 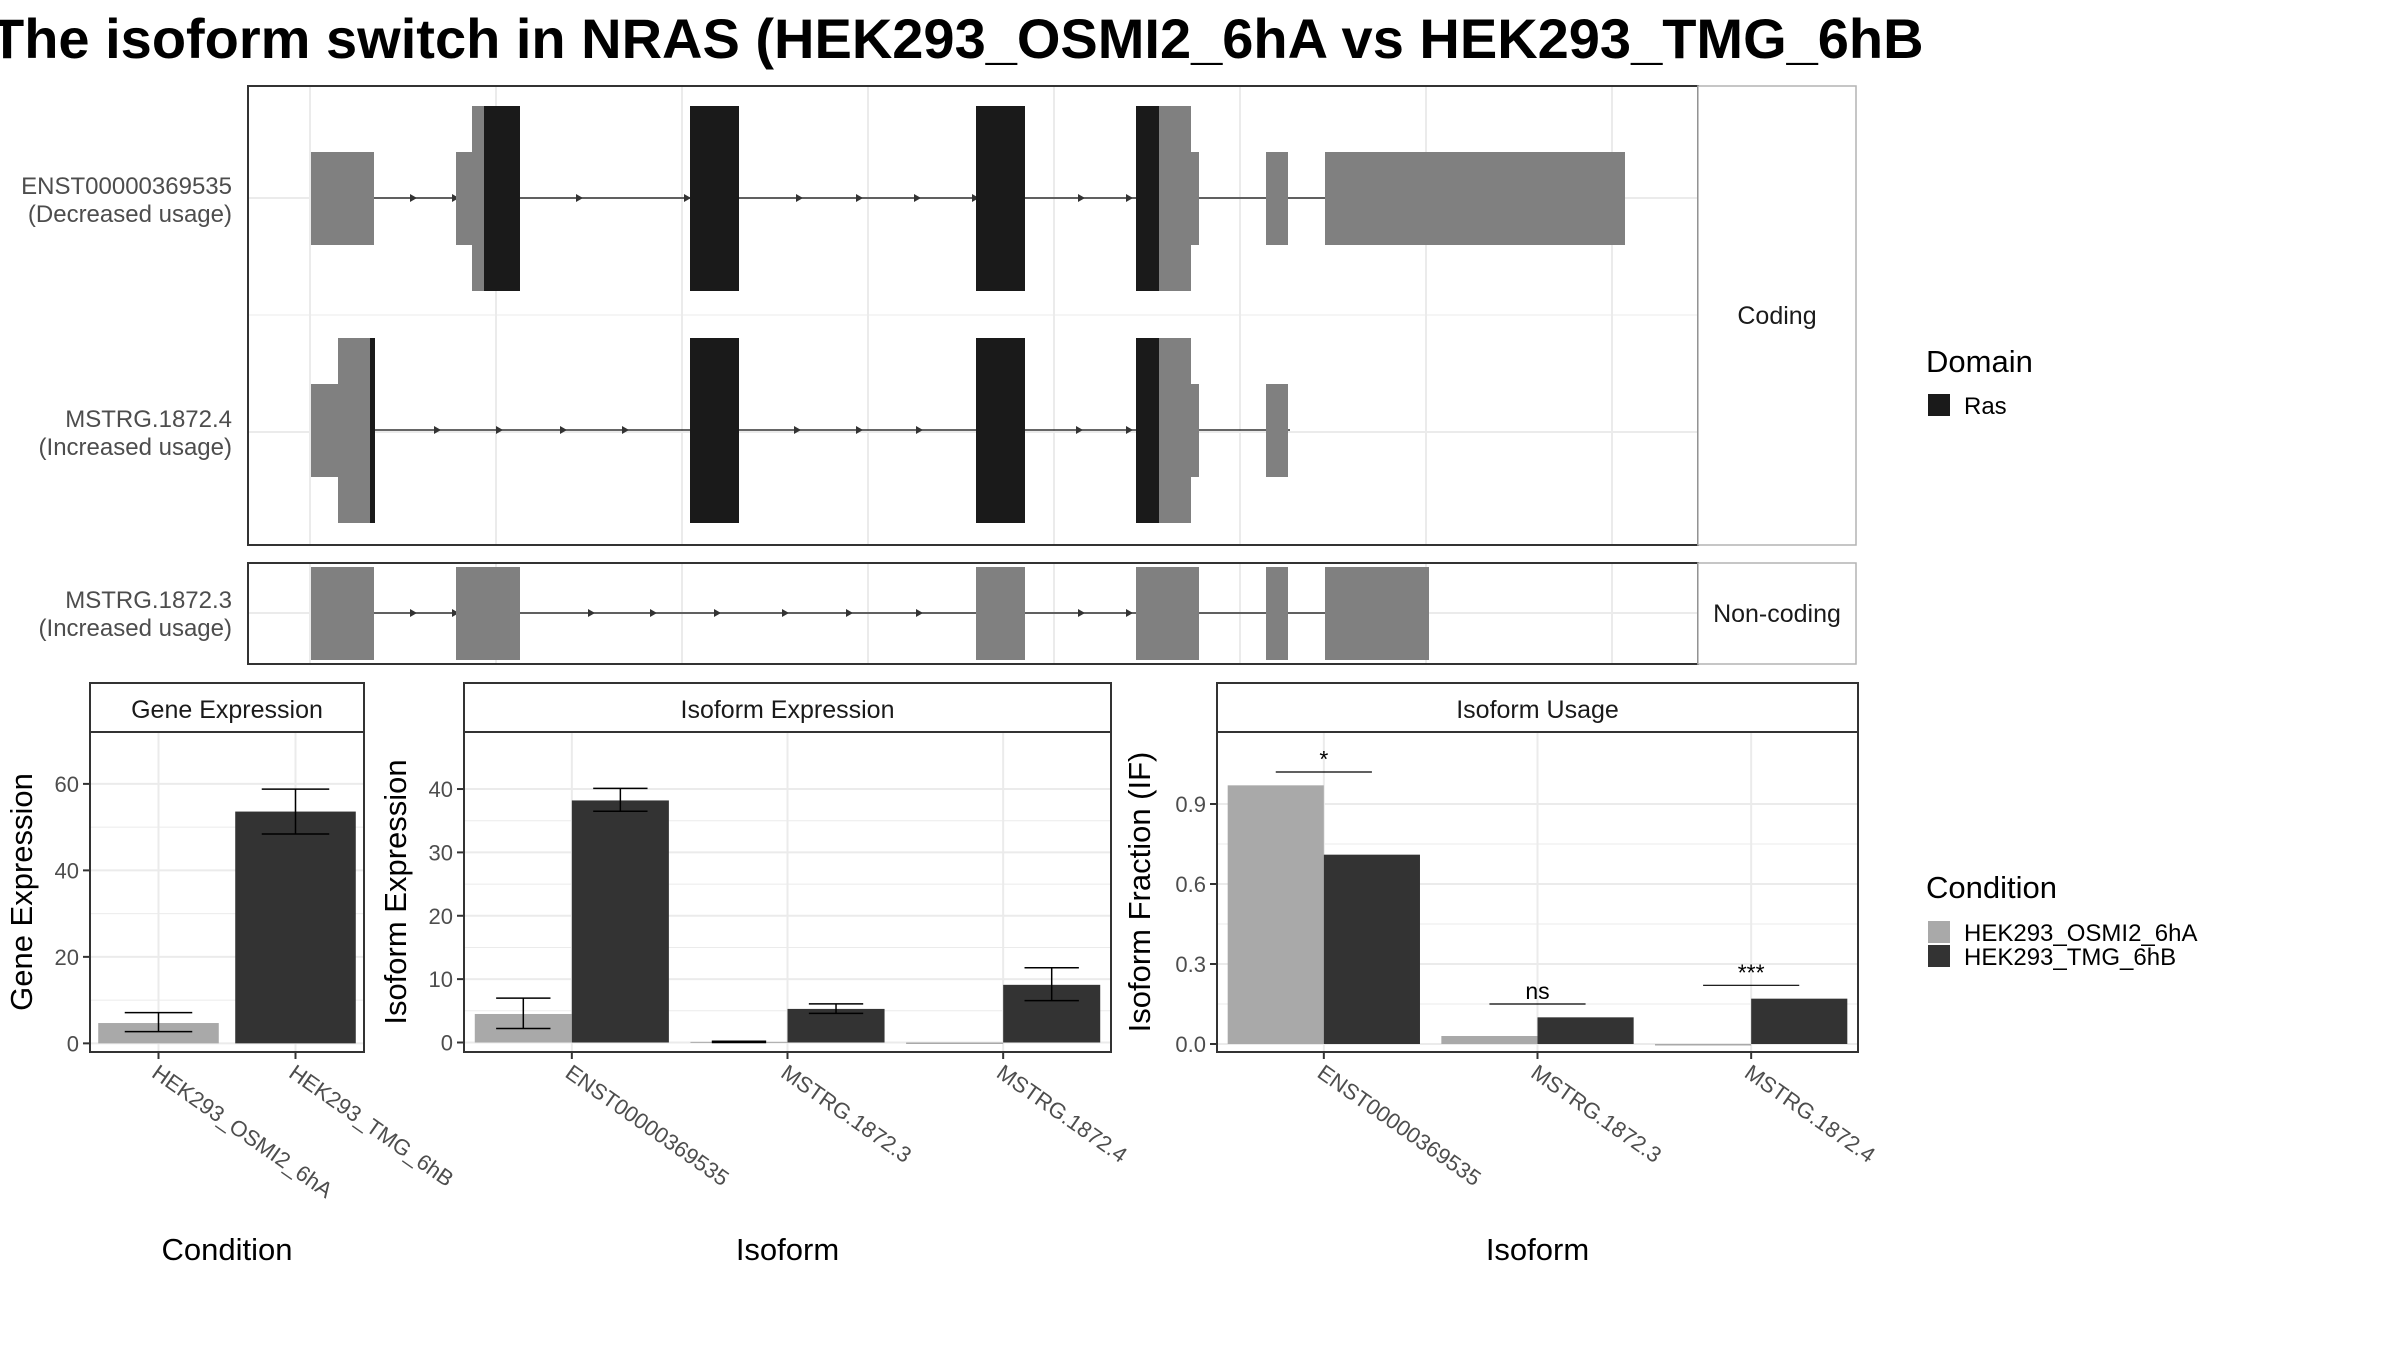 I want to click on legend-label-ras: Ras, so click(x=1985, y=406).